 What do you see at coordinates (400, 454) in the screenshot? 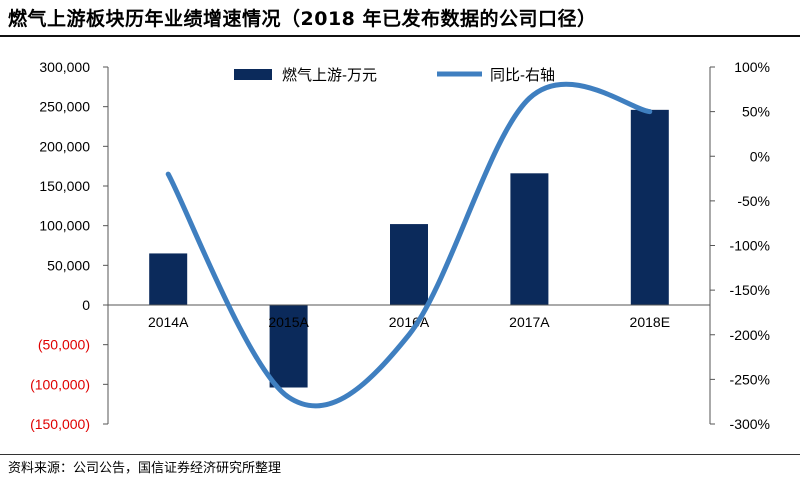
I see `source-rule` at bounding box center [400, 454].